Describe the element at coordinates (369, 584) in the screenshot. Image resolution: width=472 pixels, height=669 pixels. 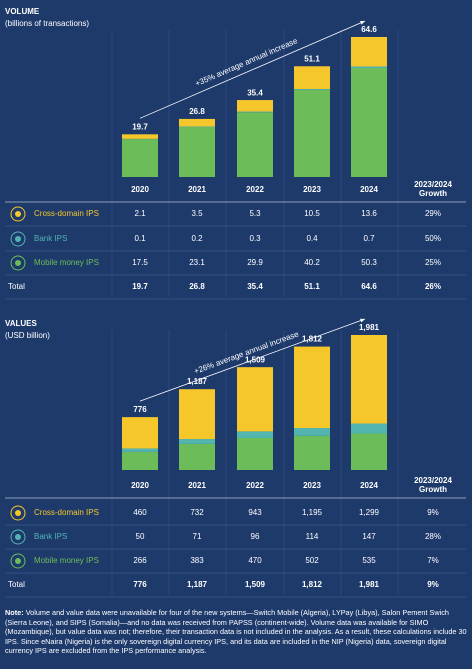
I see `table-cell: 1,981` at that location.